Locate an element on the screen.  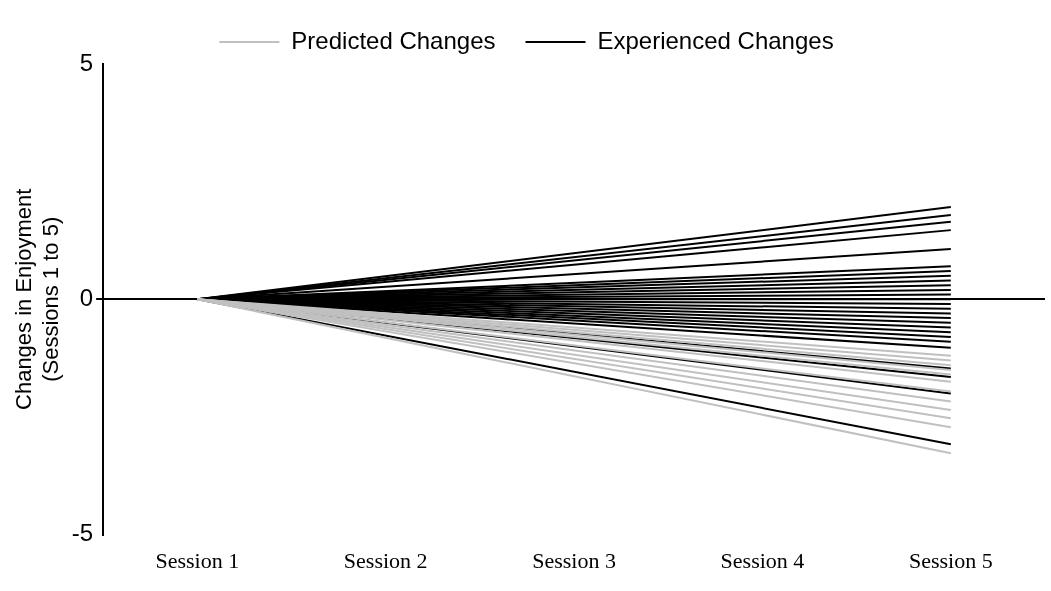
legend-label: Predicted Changes is located at coordinates (393, 40).